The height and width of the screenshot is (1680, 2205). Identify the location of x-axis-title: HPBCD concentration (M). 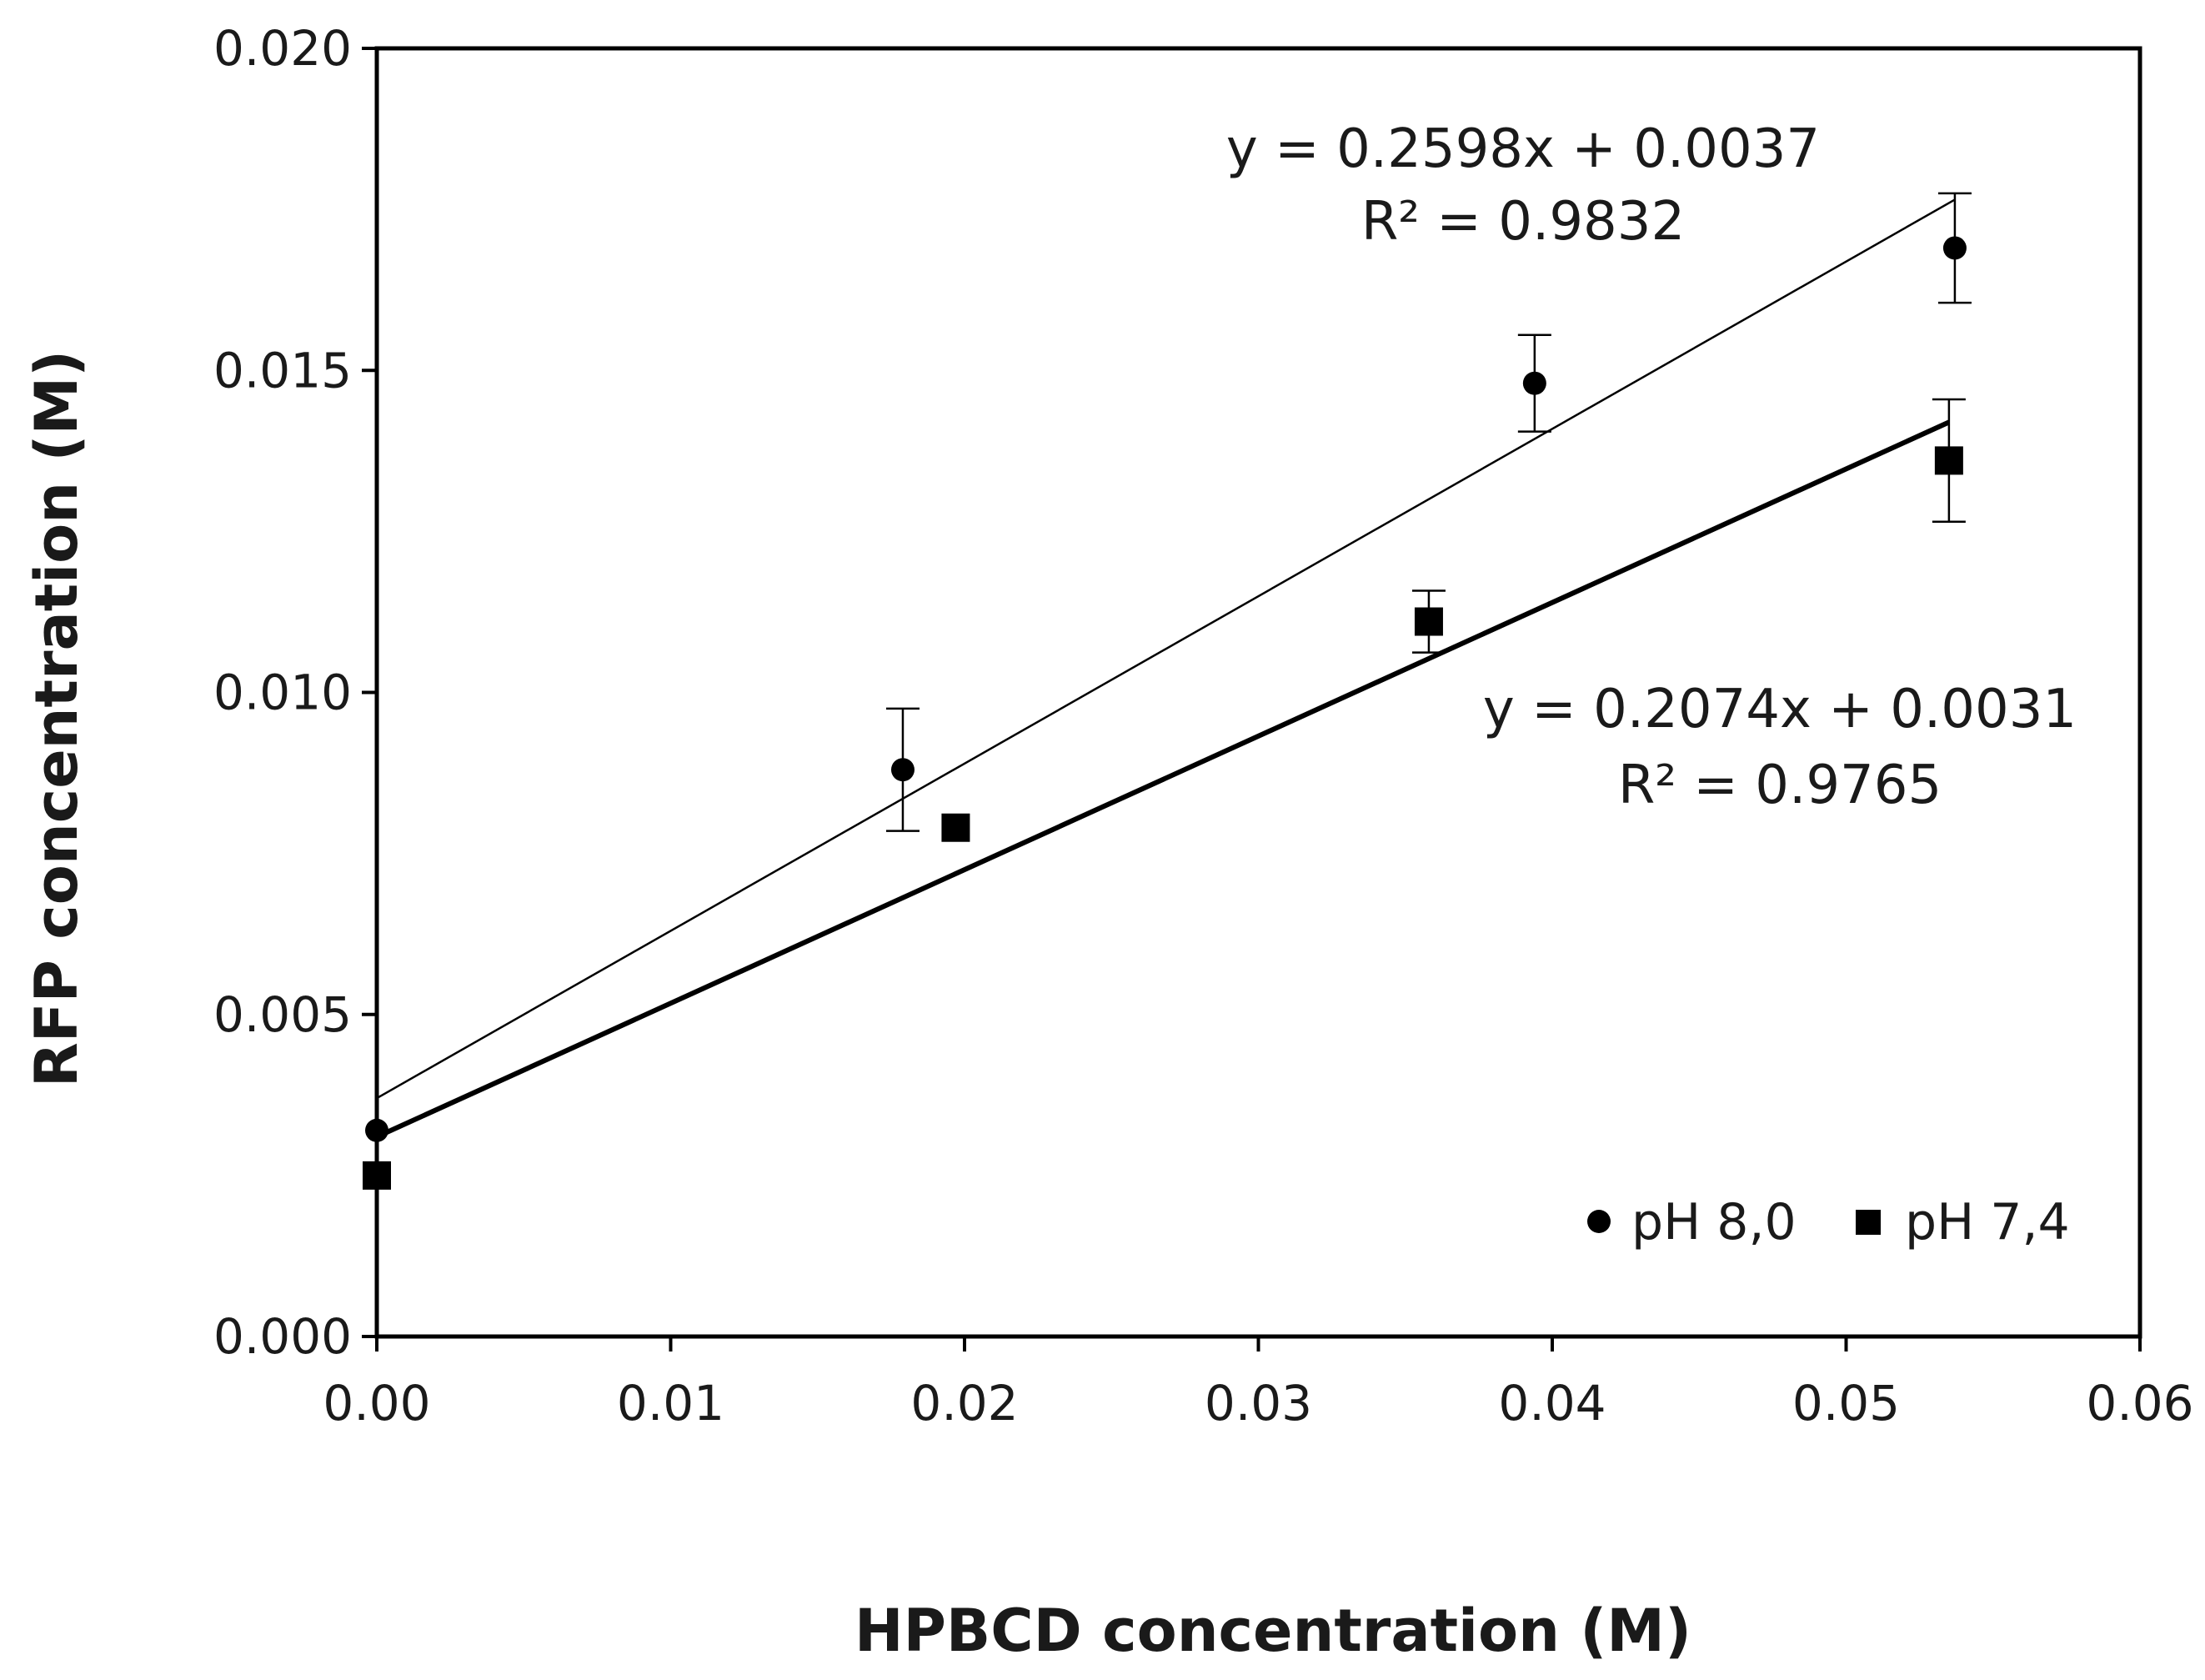
(1272, 1631).